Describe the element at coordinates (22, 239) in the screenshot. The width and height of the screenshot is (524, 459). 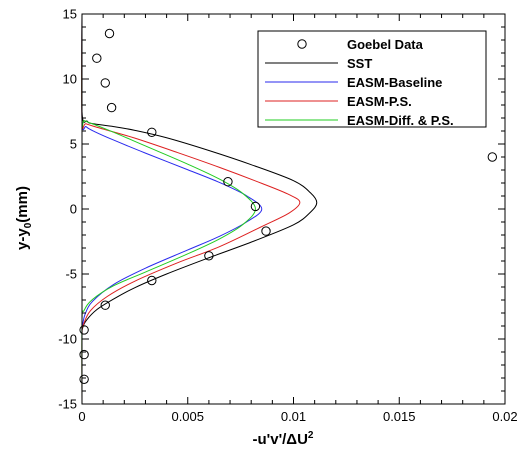
I see `y-axis-label-main: y-y` at that location.